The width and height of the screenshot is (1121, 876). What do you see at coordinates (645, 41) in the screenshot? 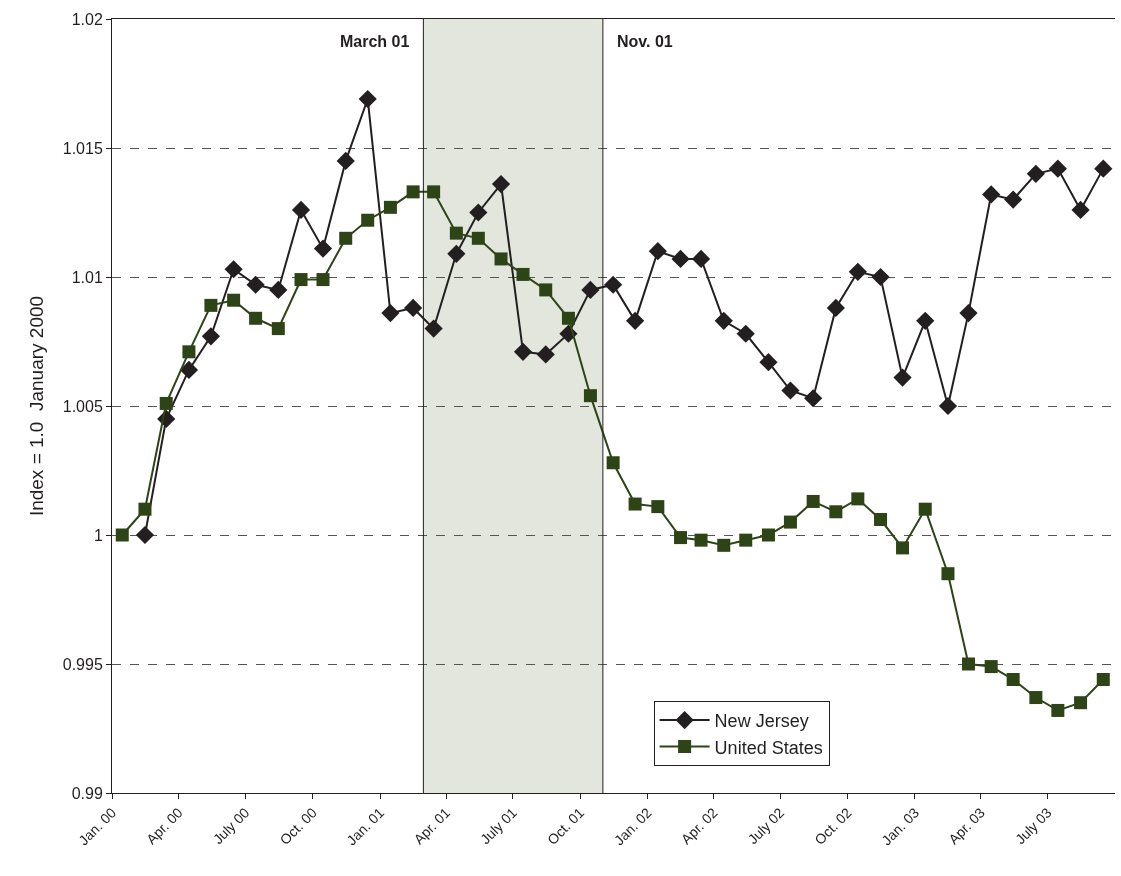
I see `ref-line-label: Nov. 01` at bounding box center [645, 41].